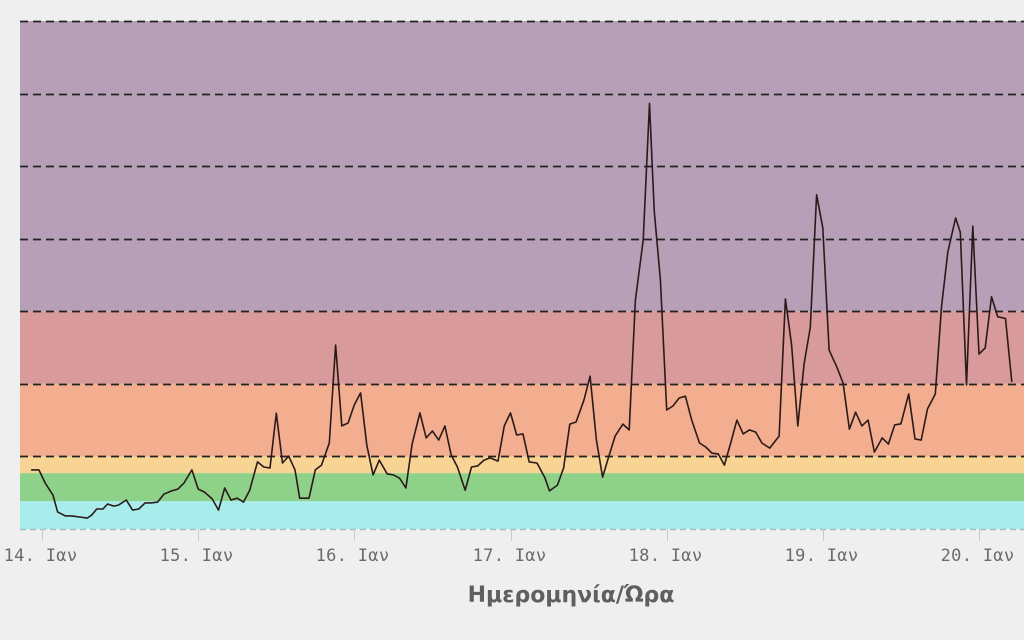  Describe the element at coordinates (977, 556) in the screenshot. I see `x-tick-label: 20. Ιαν` at that location.